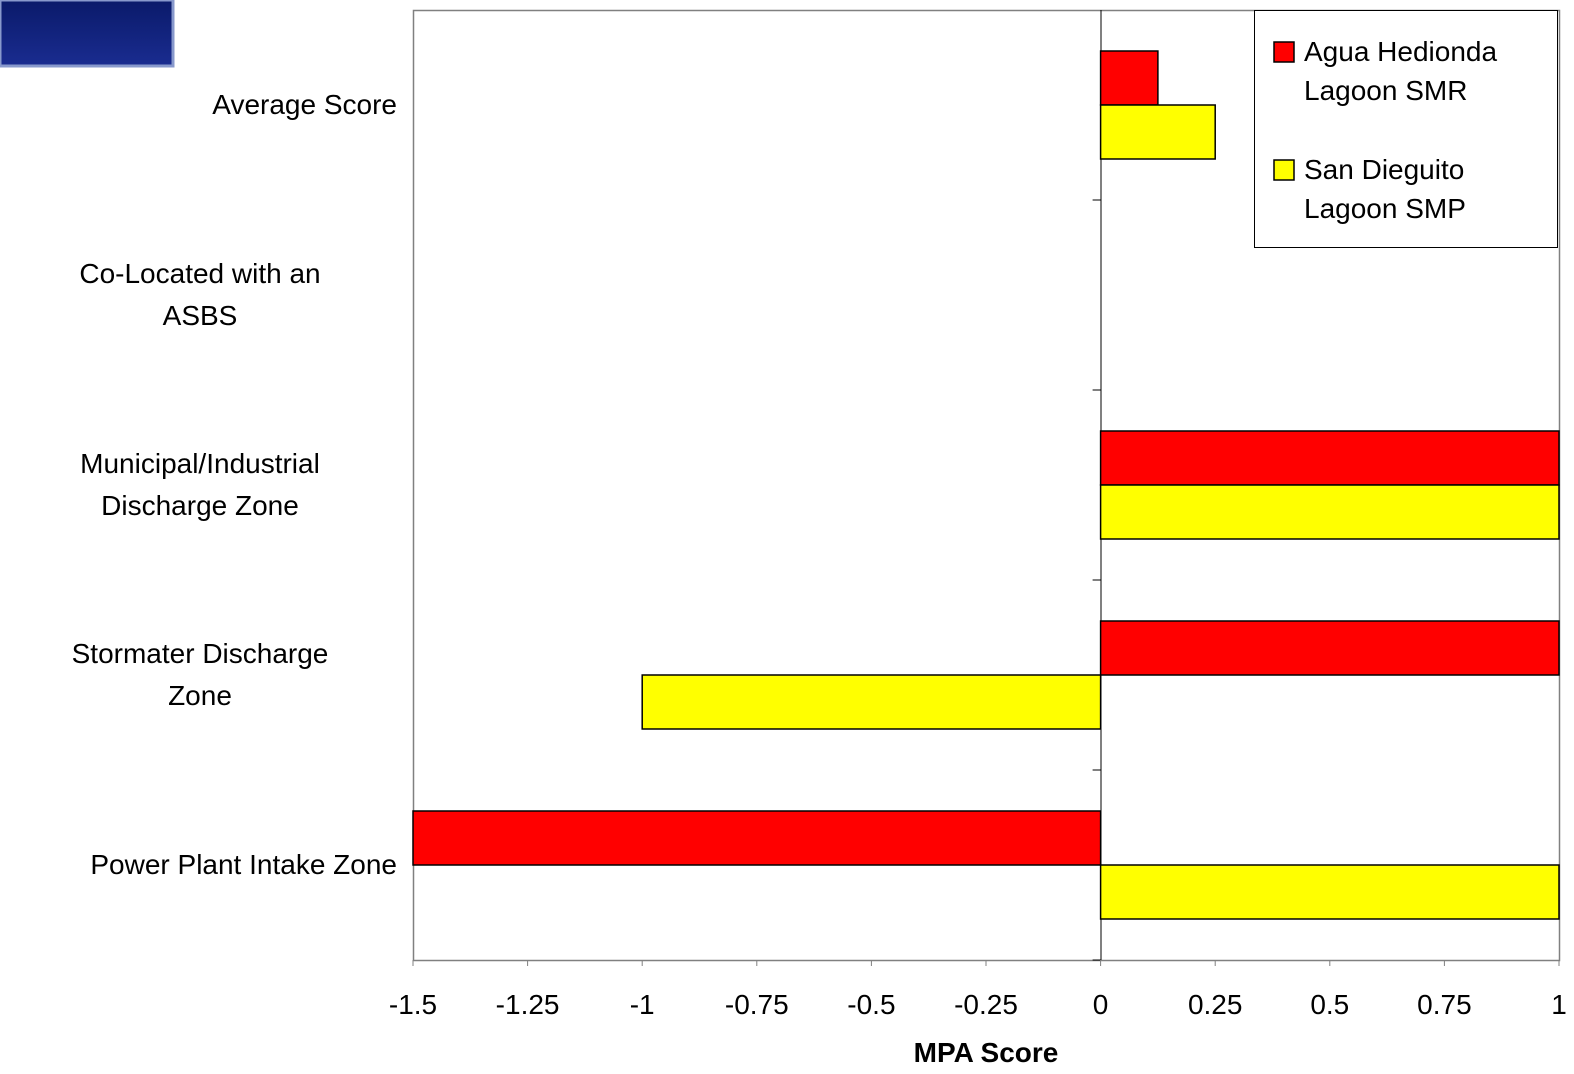 Image resolution: width=1574 pixels, height=1074 pixels. Describe the element at coordinates (1215, 1004) in the screenshot. I see `x-tick-label: 0.25` at that location.